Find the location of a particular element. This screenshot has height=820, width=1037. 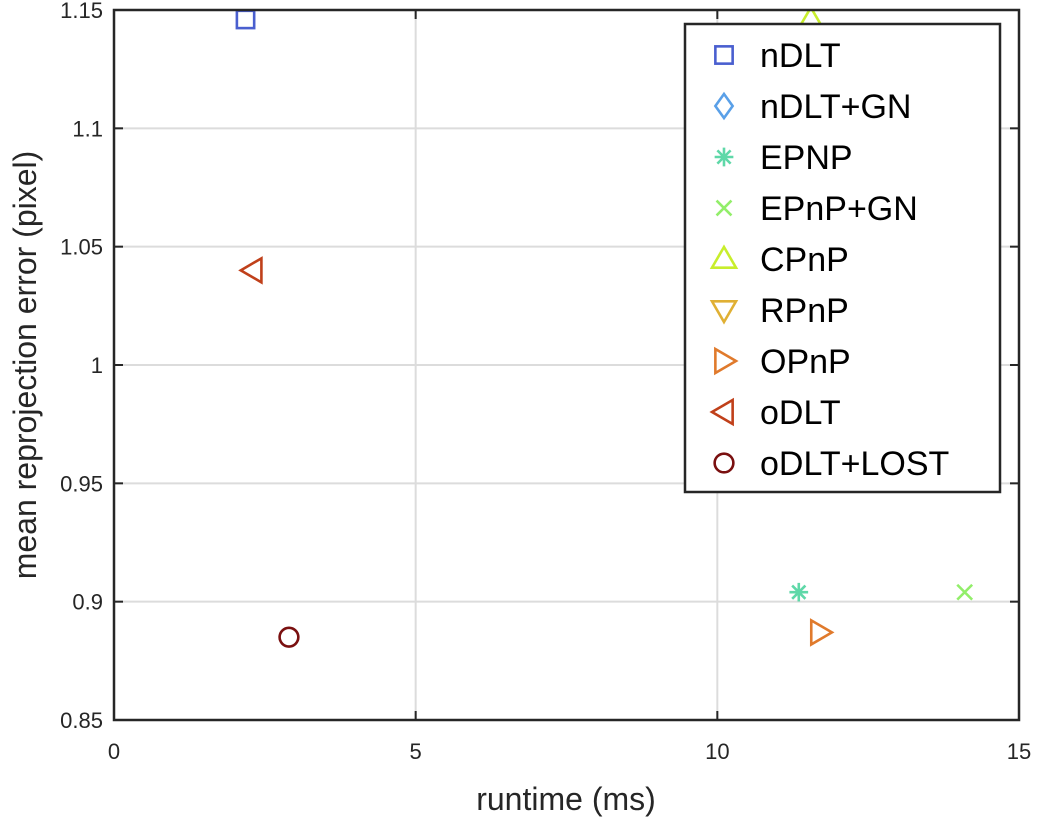

x-axis-label: runtime (ms) is located at coordinates (566, 799).